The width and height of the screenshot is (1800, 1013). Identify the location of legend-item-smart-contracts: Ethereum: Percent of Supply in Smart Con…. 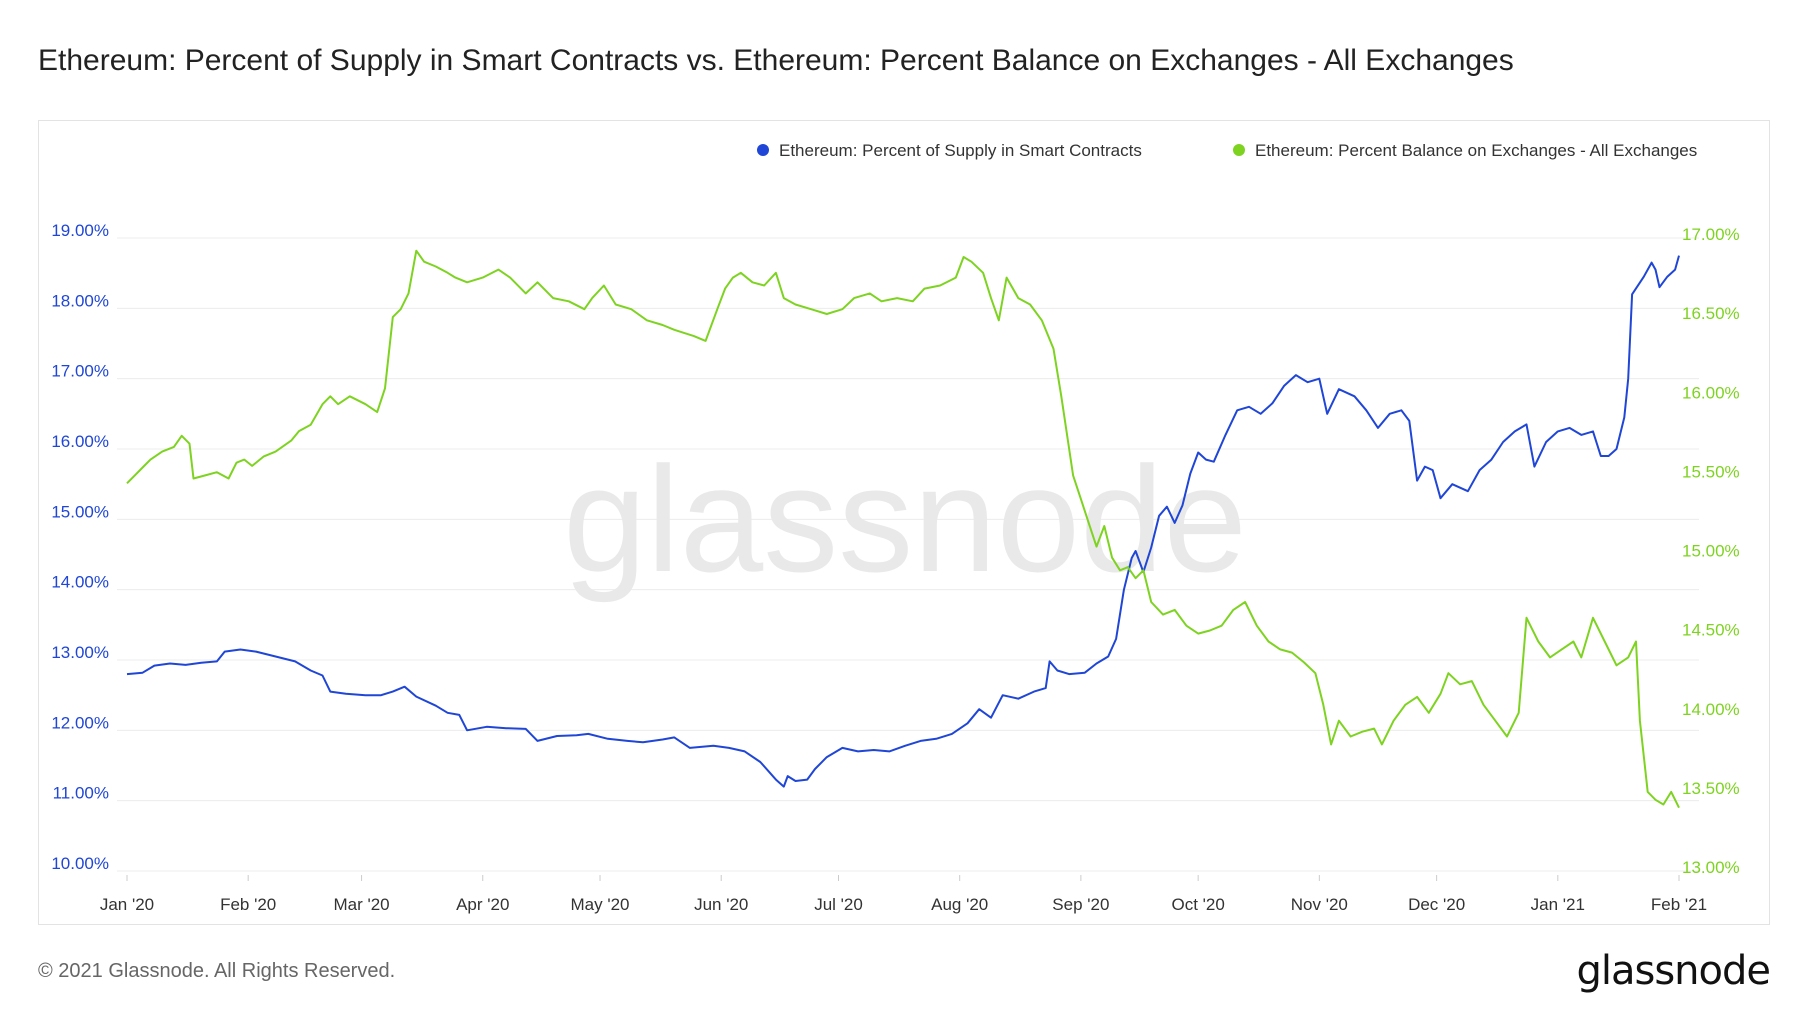
(949, 150).